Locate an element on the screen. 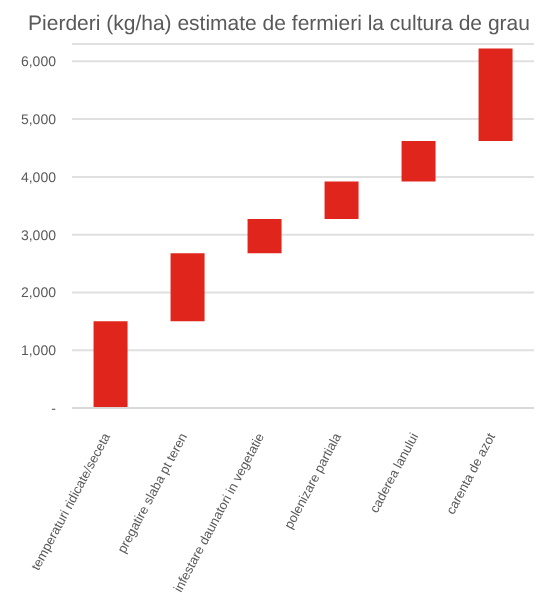 The image size is (558, 600). chart-title: Pierderi (kg/ha) estimate de fermieri la cultura de grau is located at coordinates (279, 23).